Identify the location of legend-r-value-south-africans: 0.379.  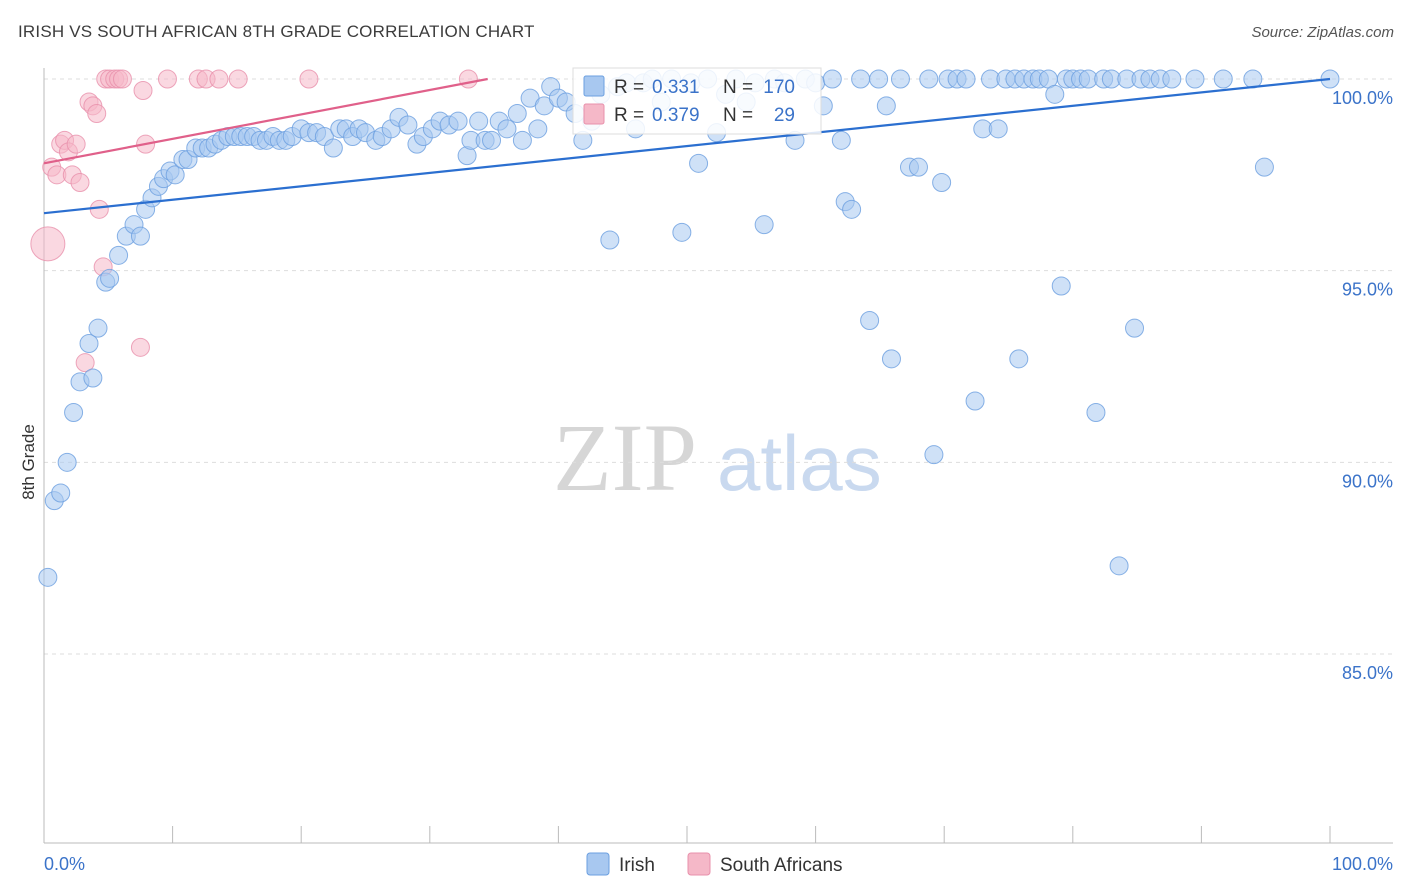
(676, 115).